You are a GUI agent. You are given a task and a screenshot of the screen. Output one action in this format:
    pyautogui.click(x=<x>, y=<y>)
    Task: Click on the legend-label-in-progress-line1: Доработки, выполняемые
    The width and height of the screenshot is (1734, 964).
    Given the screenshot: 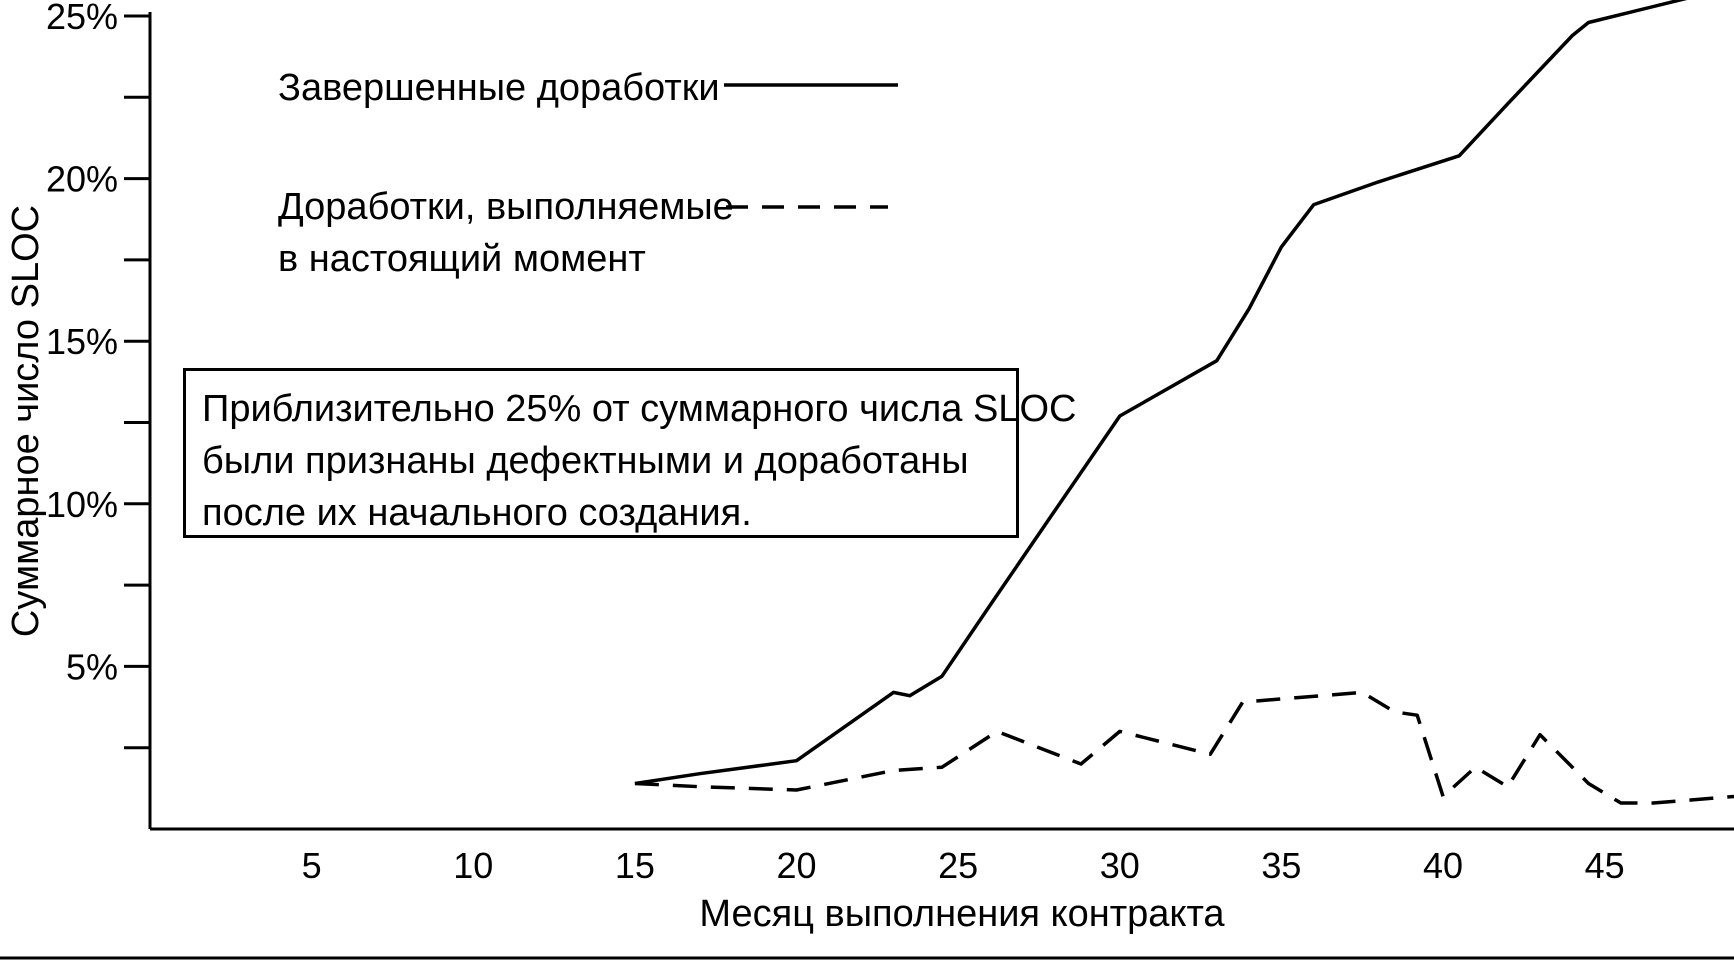 What is the action you would take?
    pyautogui.click(x=506, y=207)
    